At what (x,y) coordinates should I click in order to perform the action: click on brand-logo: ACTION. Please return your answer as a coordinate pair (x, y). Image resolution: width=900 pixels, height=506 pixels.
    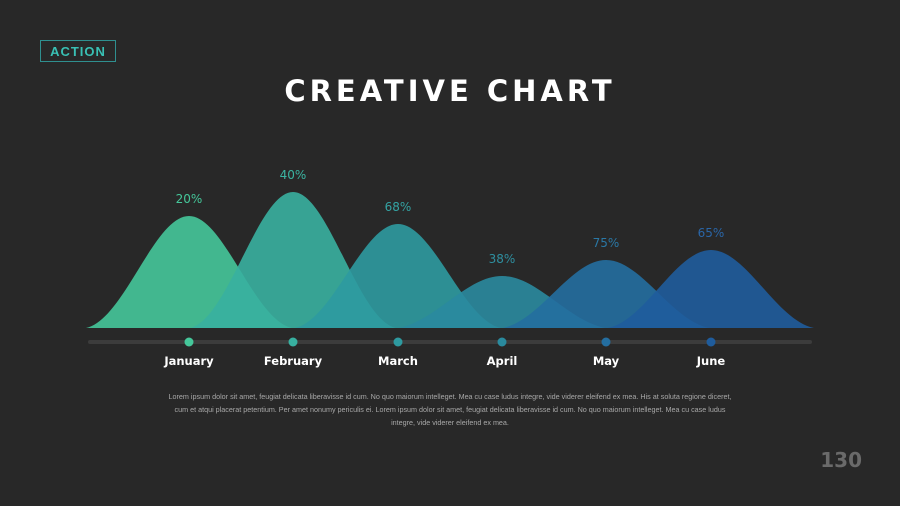
    Looking at the image, I should click on (78, 51).